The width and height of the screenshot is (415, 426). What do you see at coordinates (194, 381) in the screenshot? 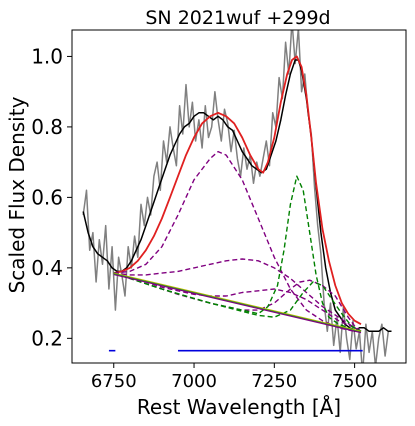
I see `x-tick-label: 7000` at bounding box center [194, 381].